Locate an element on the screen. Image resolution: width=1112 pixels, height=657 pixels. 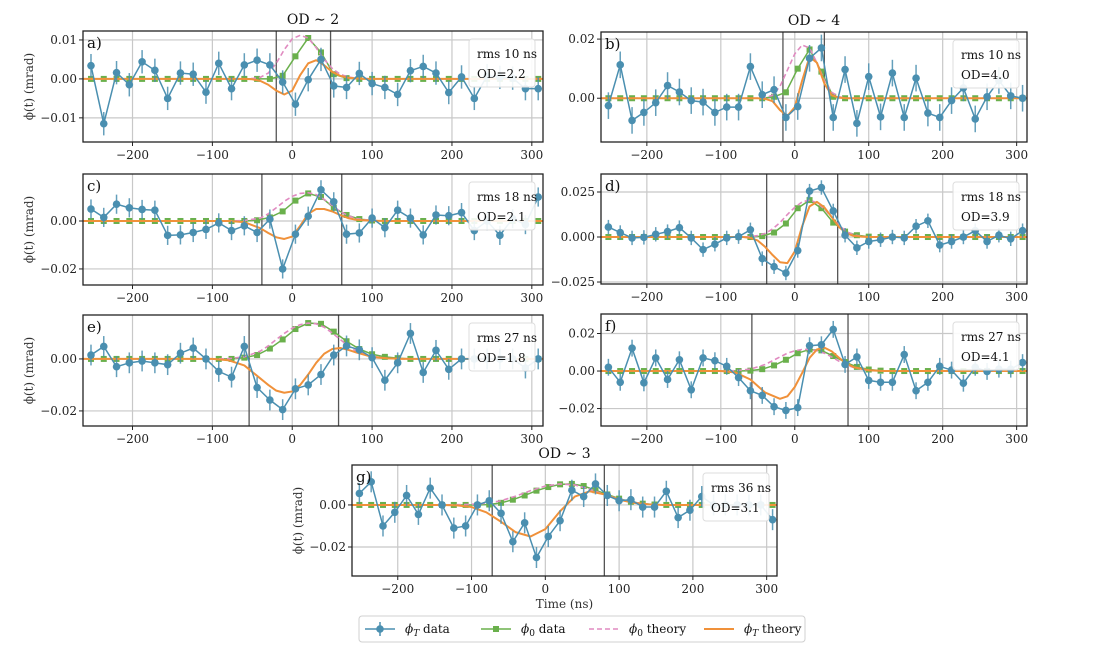
legend-item-phi0_data: ϕ0 data is located at coordinates (523, 630).